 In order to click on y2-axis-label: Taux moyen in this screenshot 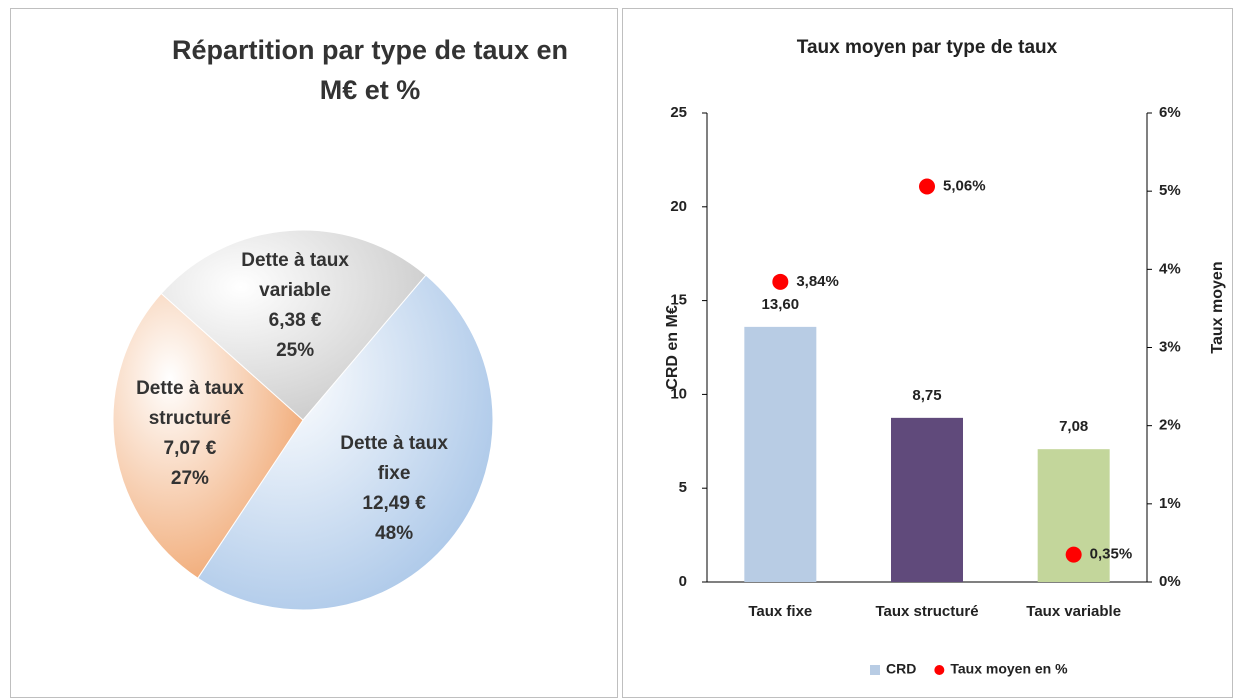, I will do `click(1217, 307)`.